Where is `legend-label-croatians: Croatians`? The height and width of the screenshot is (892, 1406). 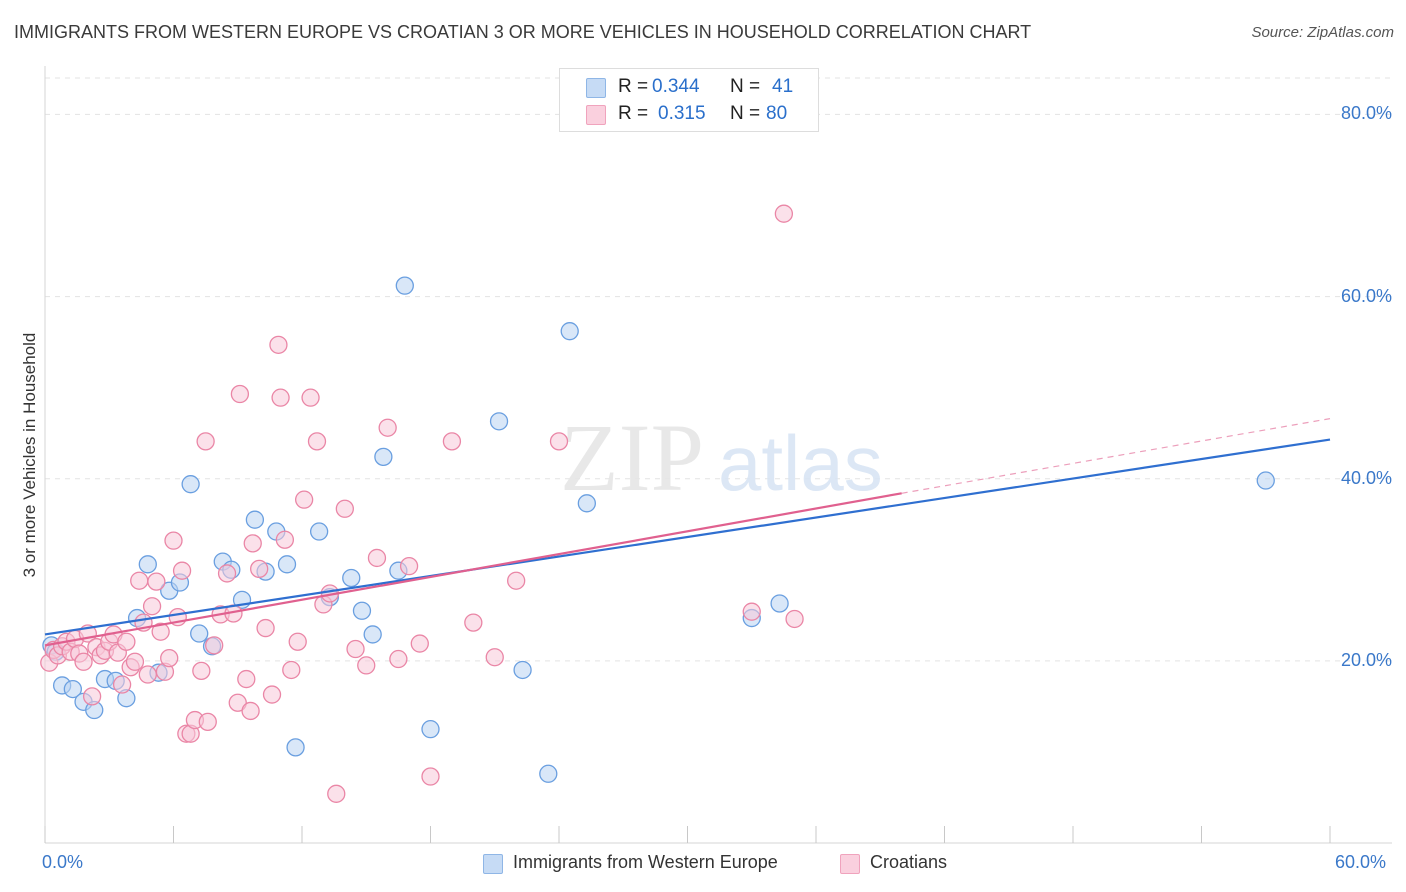 legend-label-croatians: Croatians is located at coordinates (909, 862).